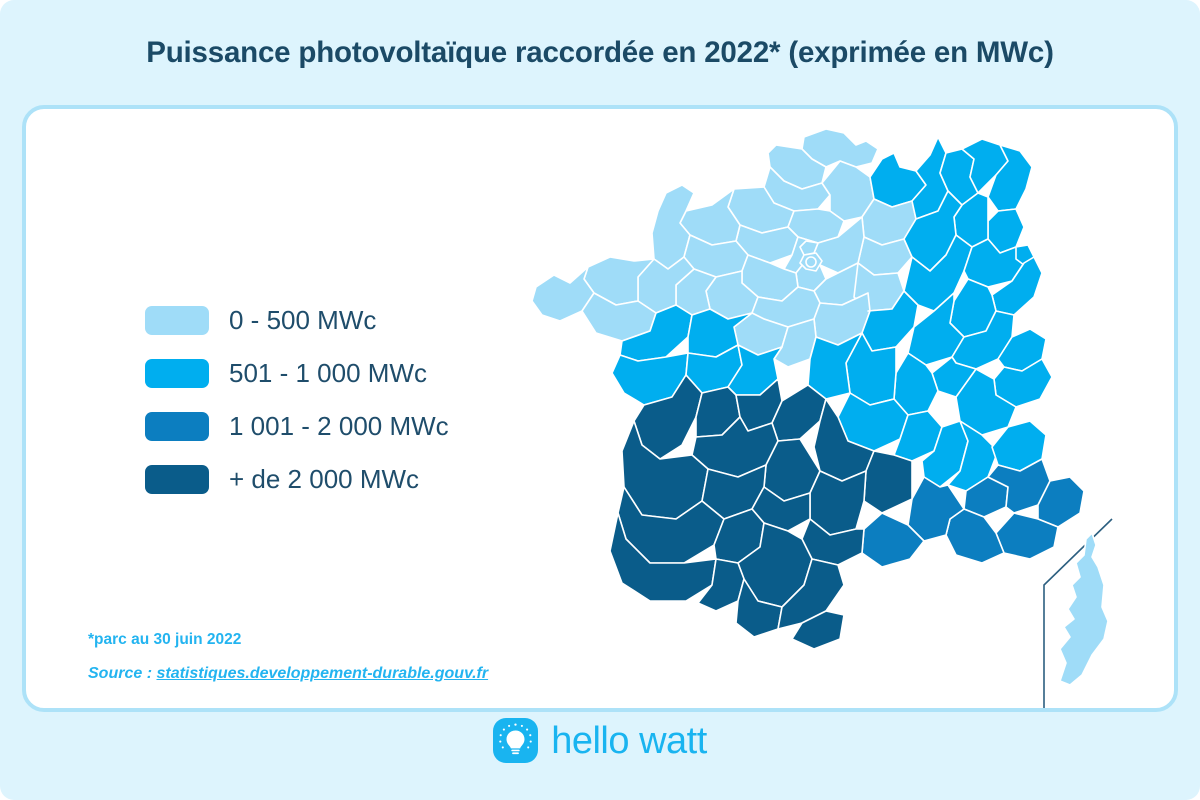 The width and height of the screenshot is (1200, 800). Describe the element at coordinates (122, 673) in the screenshot. I see `source-prefix: Source :` at that location.